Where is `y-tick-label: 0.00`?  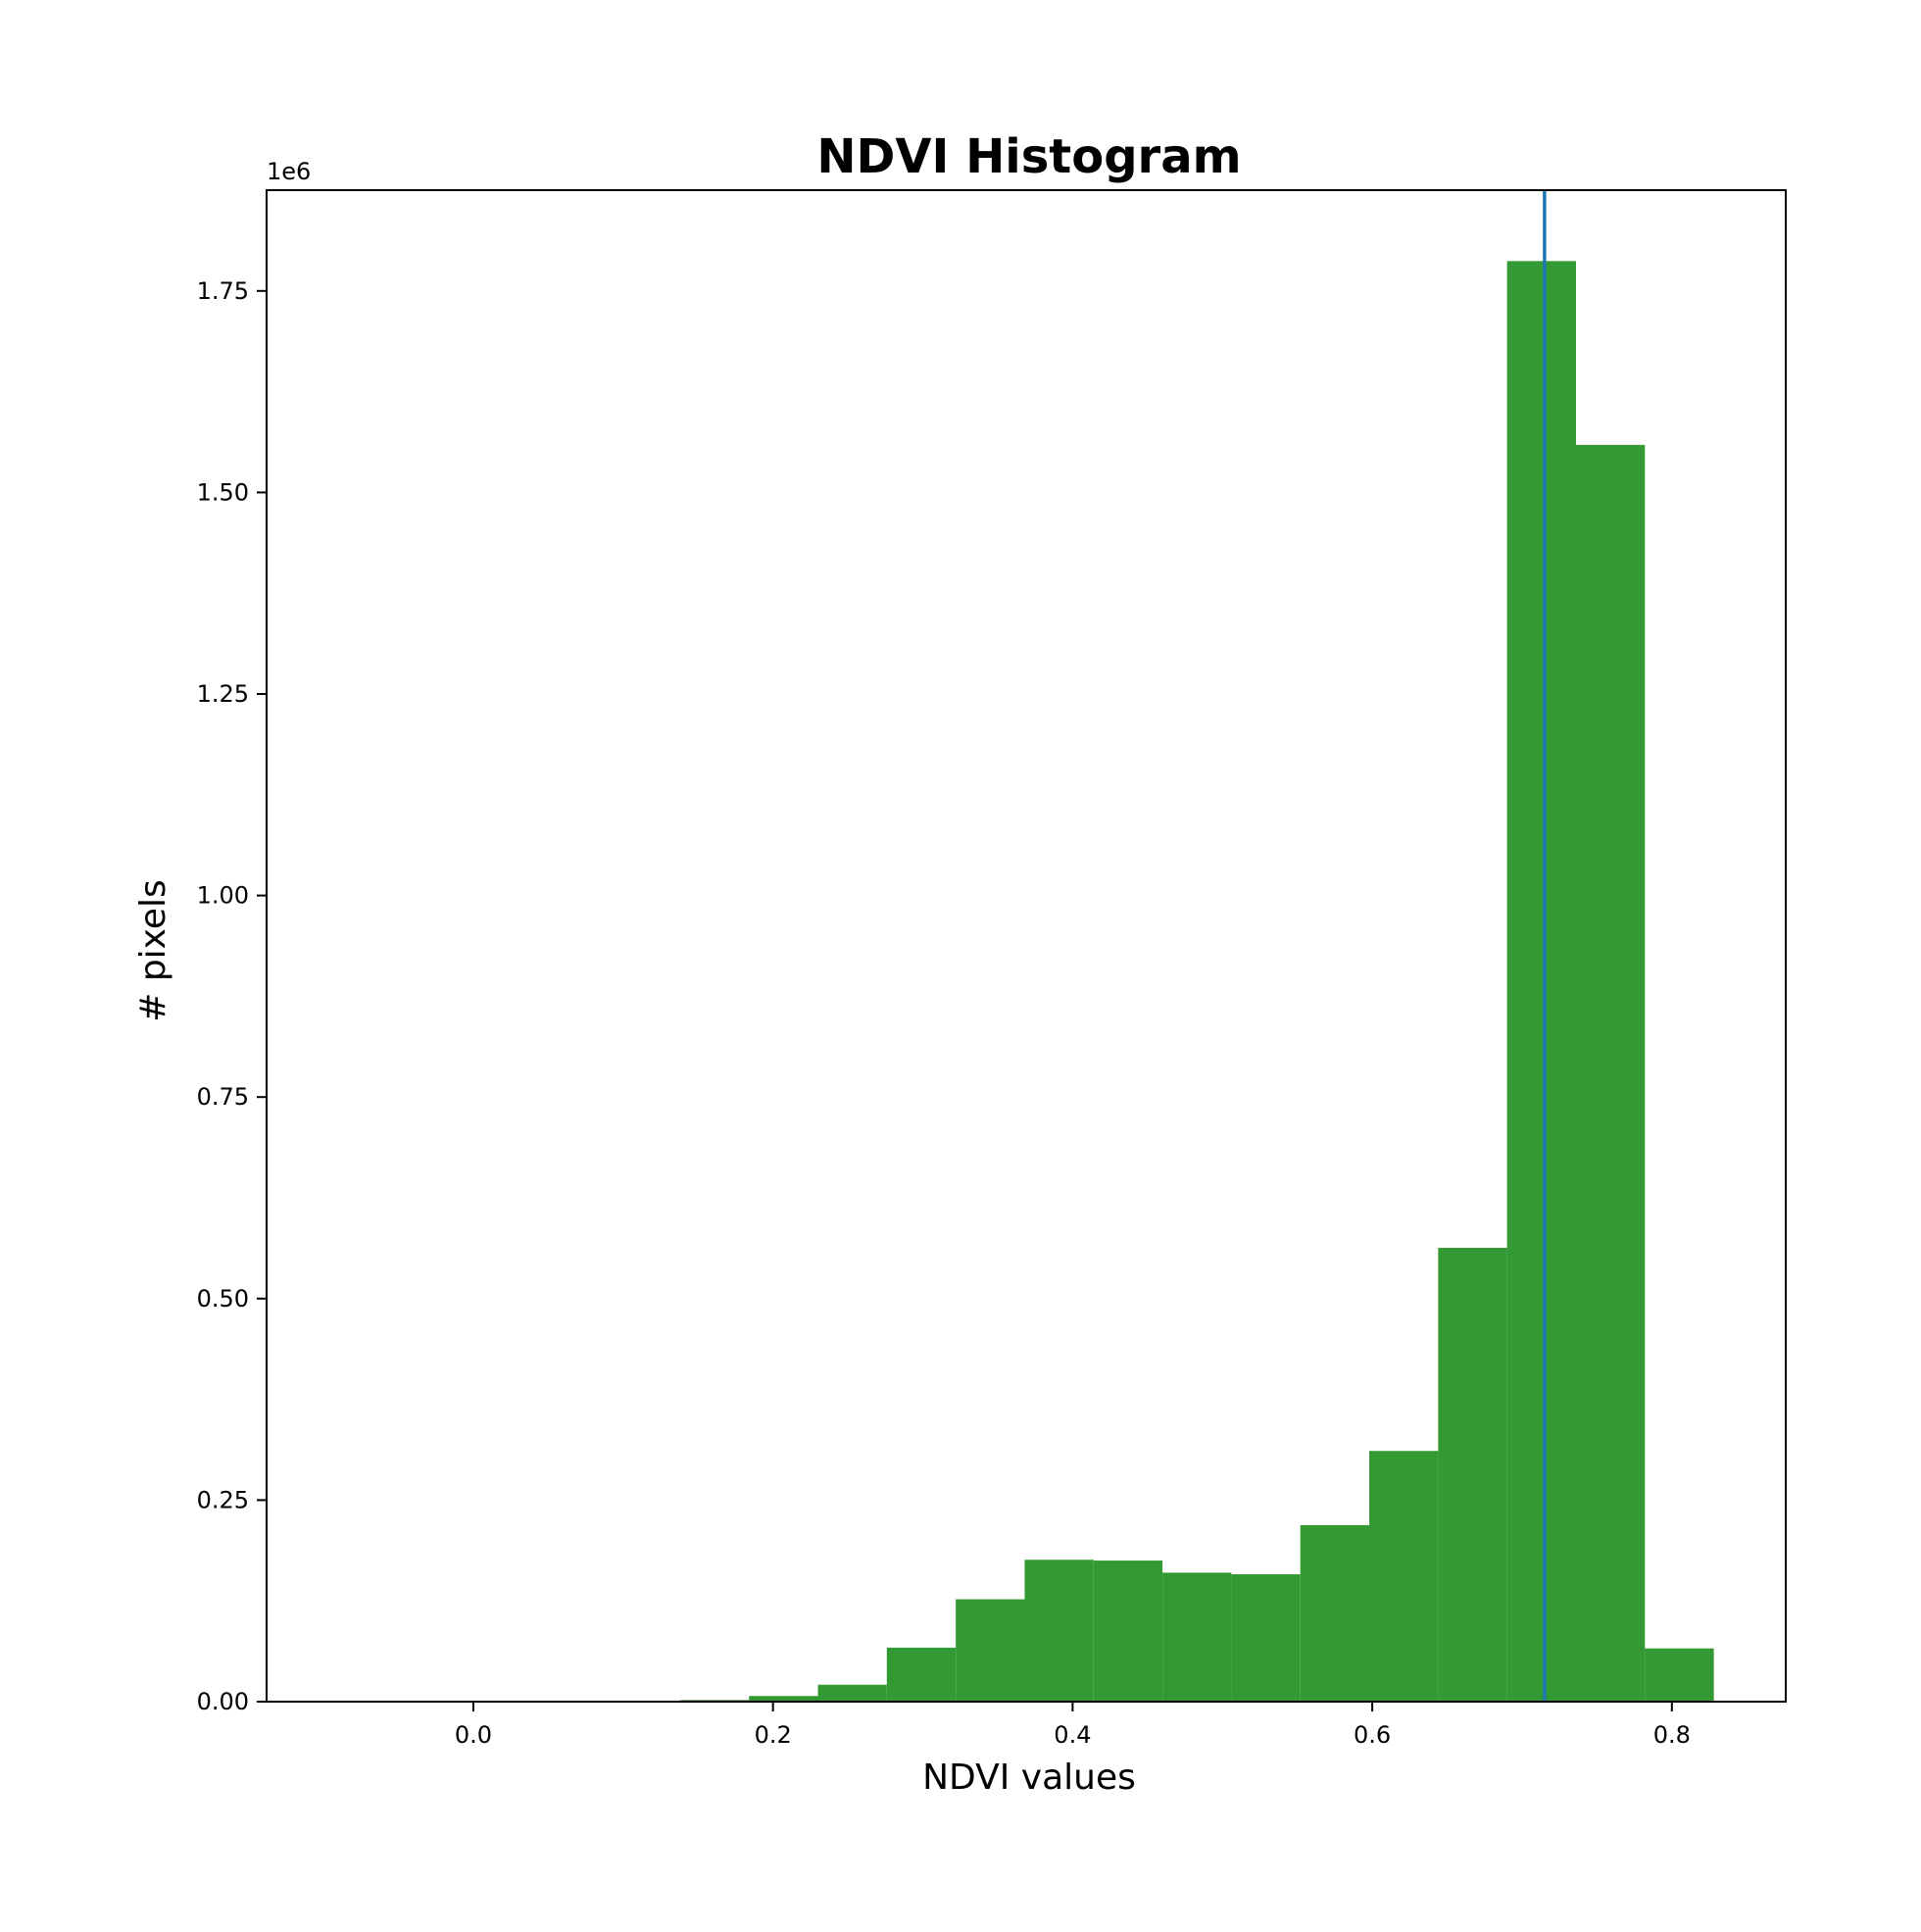 y-tick-label: 0.00 is located at coordinates (223, 1701).